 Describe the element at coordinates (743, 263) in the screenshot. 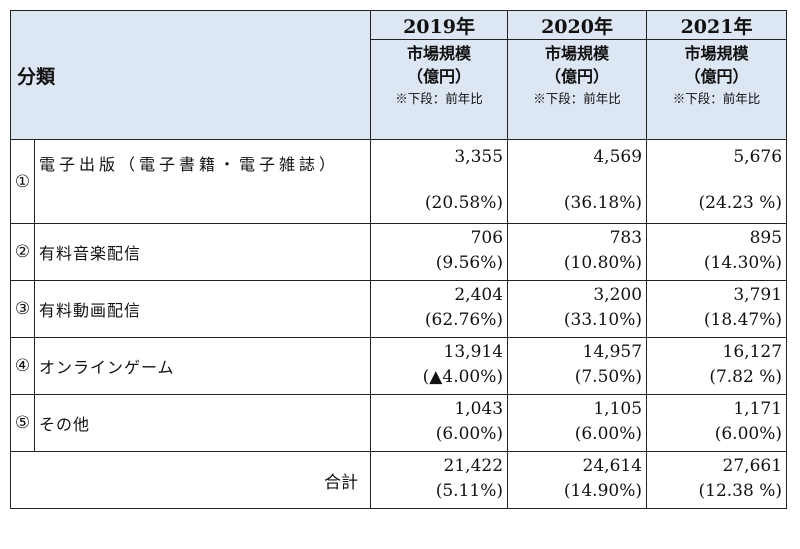

I see `yoy-ratio: (14.30%)` at that location.